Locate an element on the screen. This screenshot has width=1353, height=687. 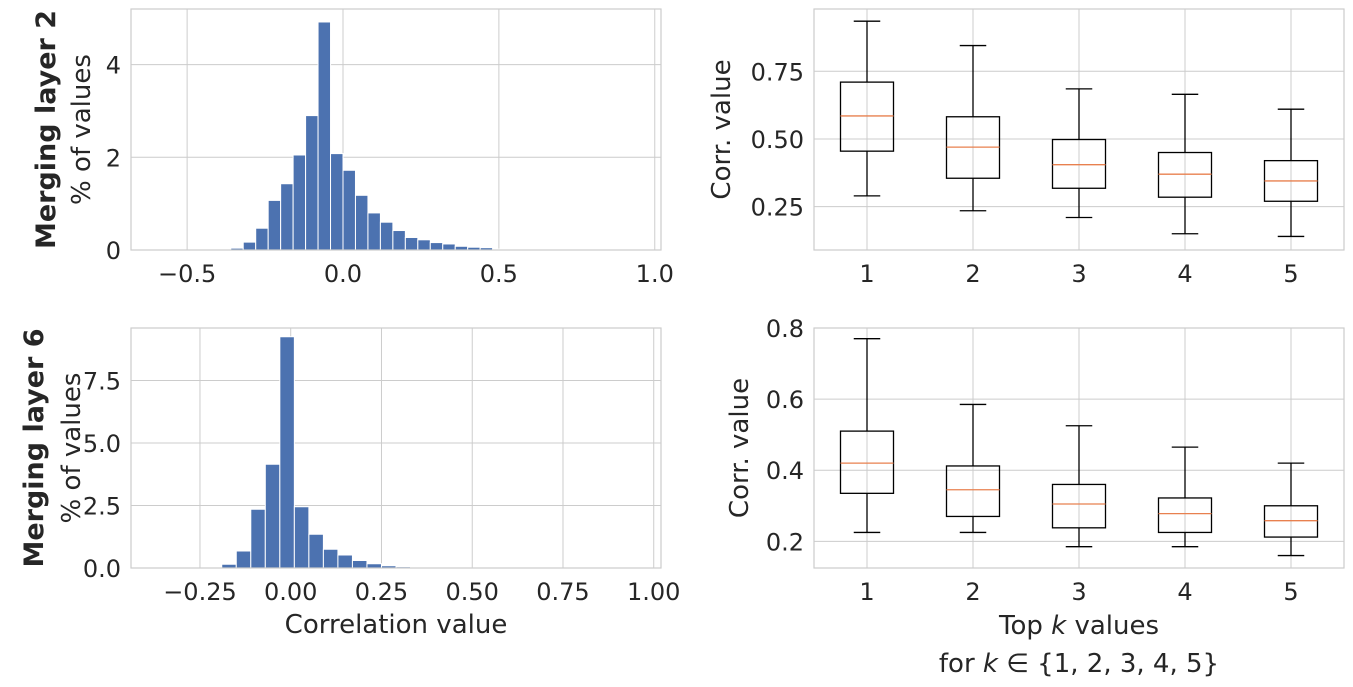
x-tick-label: −0.5 is located at coordinates (187, 274).